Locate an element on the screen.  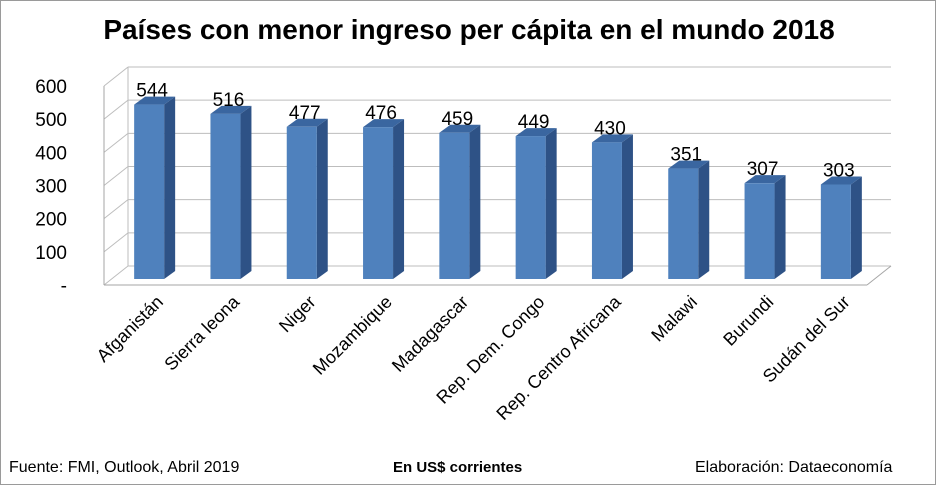
credit-note: Elaboración: Dataeconomía is located at coordinates (794, 467).